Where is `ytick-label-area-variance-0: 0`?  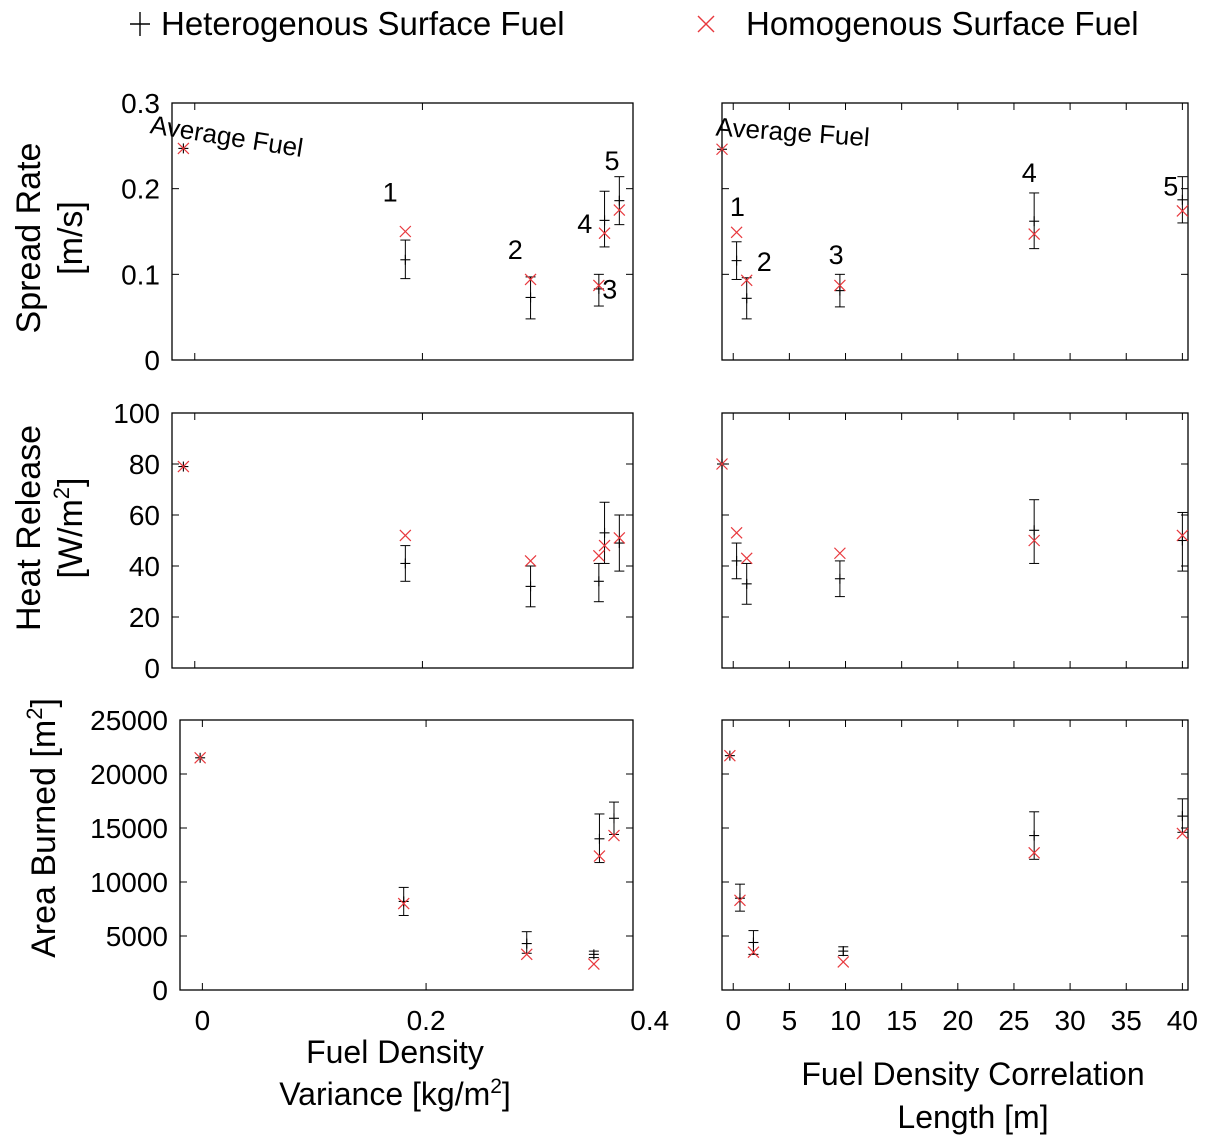 ytick-label-area-variance-0: 0 is located at coordinates (160, 990).